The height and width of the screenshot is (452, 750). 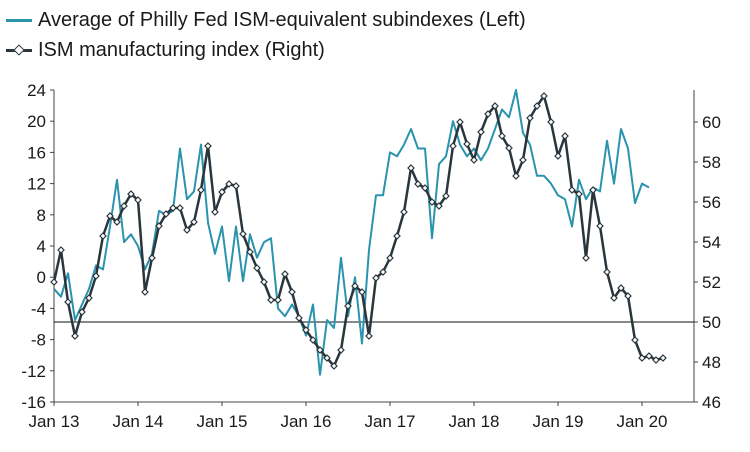 What do you see at coordinates (557, 421) in the screenshot?
I see `x-tick-label: Jan 19` at bounding box center [557, 421].